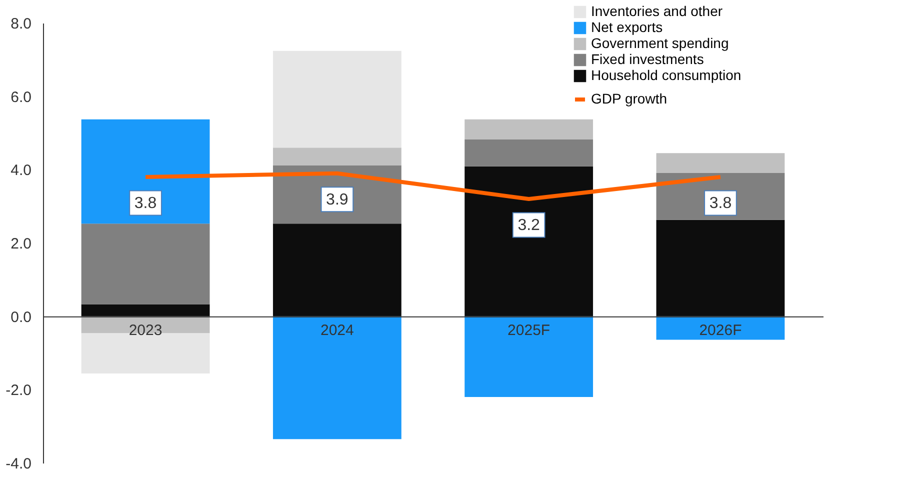 This screenshot has height=497, width=902. Describe the element at coordinates (19, 464) in the screenshot. I see `y-tick-label: -4.0` at that location.